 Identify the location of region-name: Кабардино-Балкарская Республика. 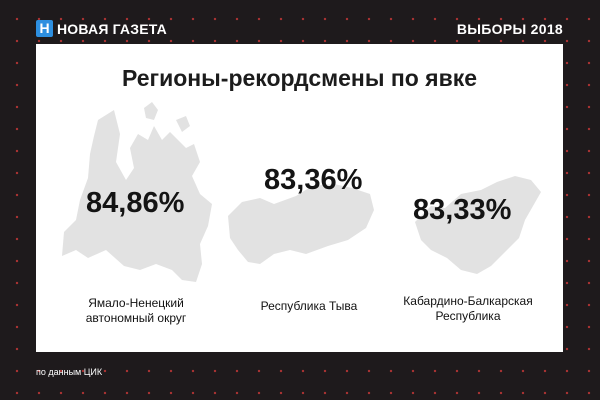
(468, 309).